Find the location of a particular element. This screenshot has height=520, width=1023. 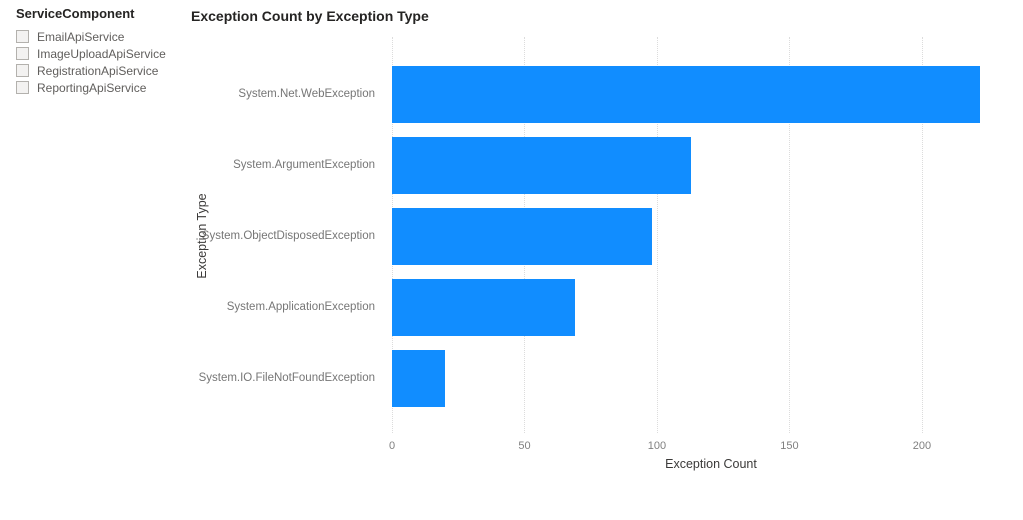

y-category-label-System.IO.FileNotFoundException: System.IO.FileNotFoundException is located at coordinates (286, 378).